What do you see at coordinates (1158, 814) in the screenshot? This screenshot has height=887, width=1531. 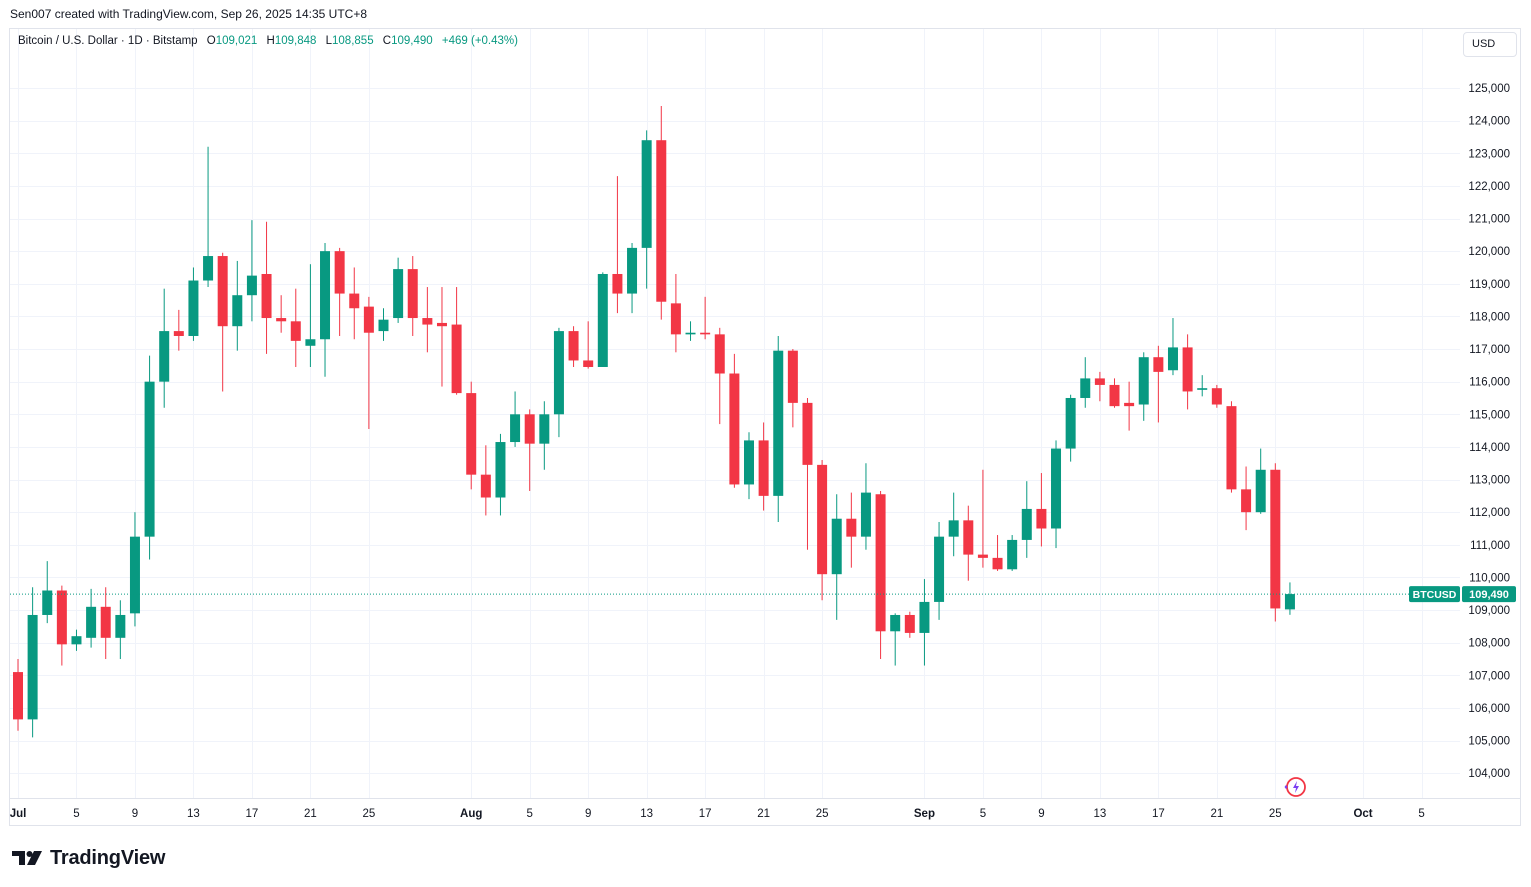 I see `x-tick-label: 17` at bounding box center [1158, 814].